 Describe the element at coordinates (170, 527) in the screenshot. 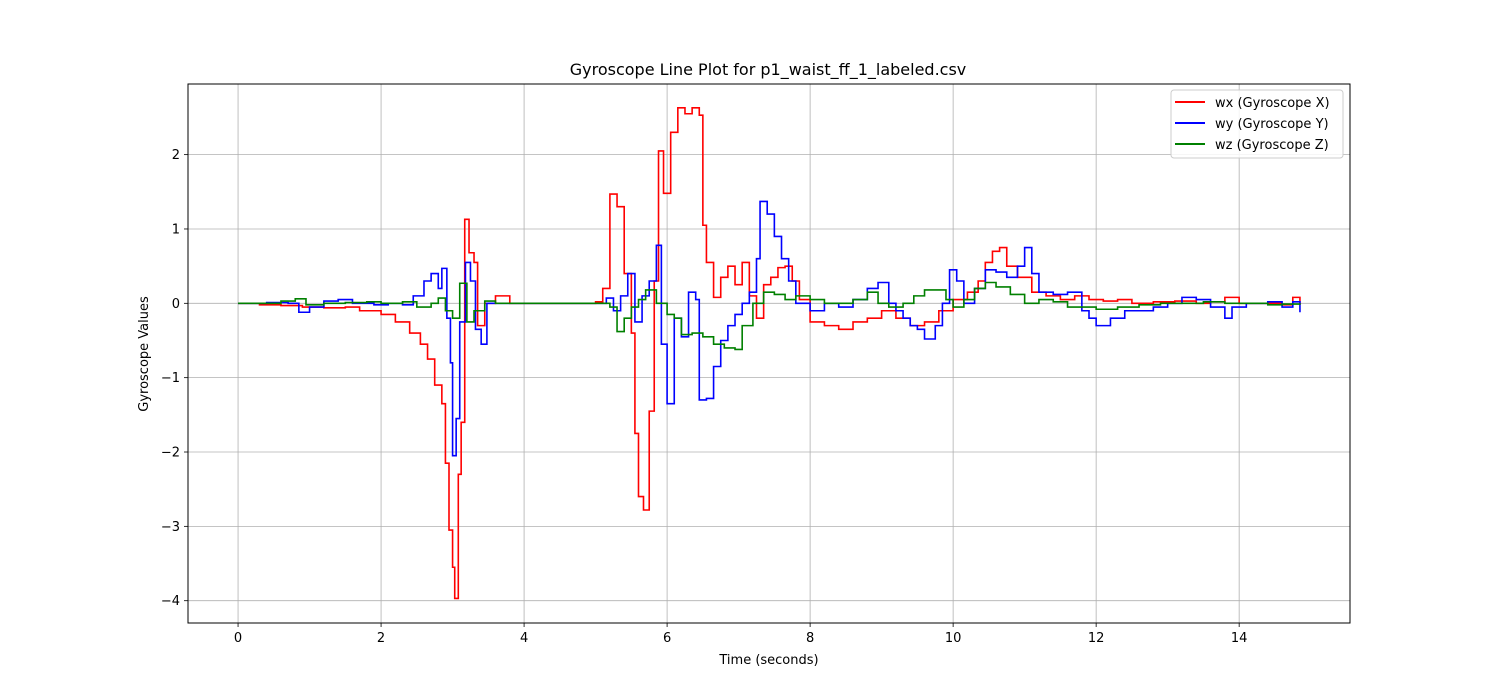

I see `y-tick-label: −3` at that location.